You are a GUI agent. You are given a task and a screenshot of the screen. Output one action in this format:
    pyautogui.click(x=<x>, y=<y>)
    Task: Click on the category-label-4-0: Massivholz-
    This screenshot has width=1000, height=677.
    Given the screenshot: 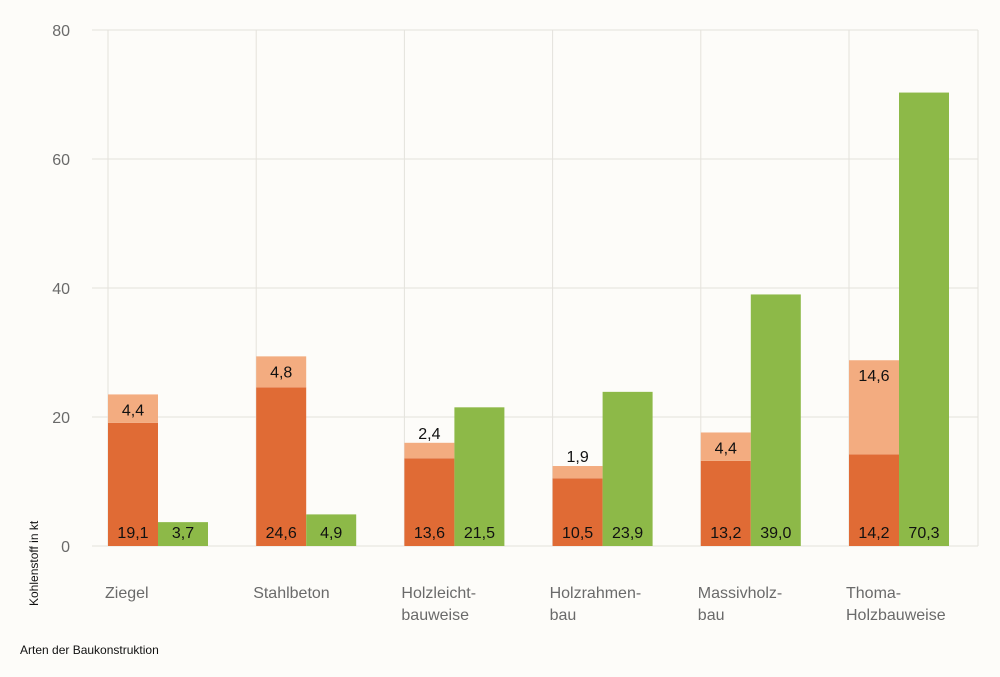 What is the action you would take?
    pyautogui.click(x=740, y=593)
    